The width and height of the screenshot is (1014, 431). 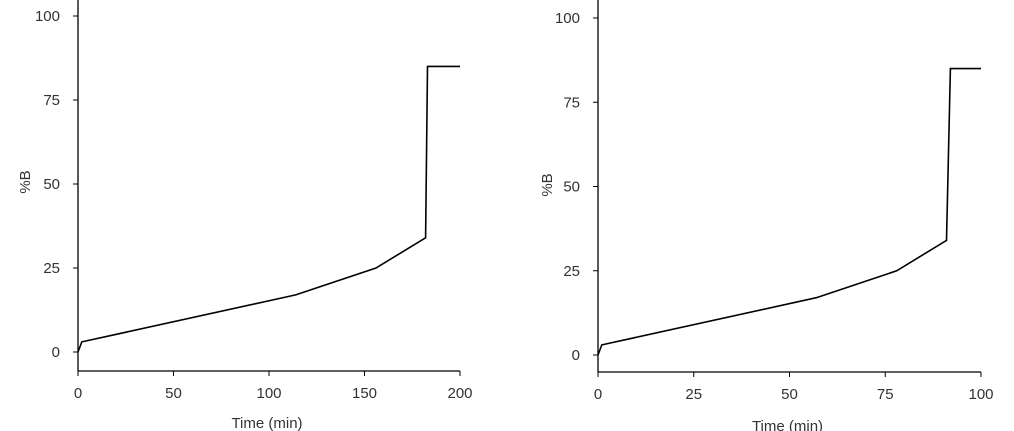 I want to click on x-tick-label: 75, so click(x=885, y=394).